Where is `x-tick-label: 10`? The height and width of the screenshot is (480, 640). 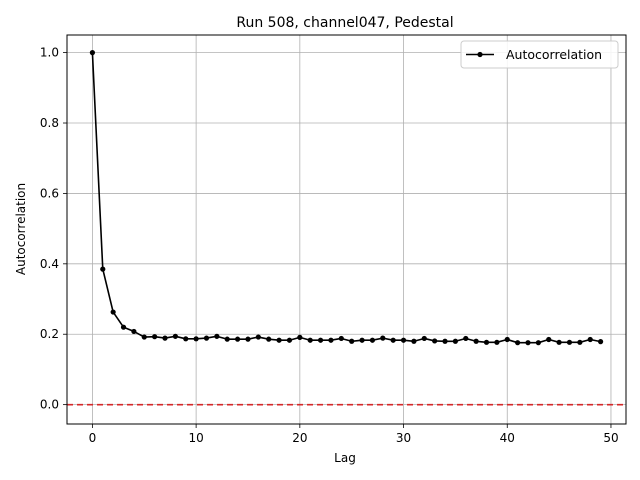 x-tick-label: 10 is located at coordinates (195, 438).